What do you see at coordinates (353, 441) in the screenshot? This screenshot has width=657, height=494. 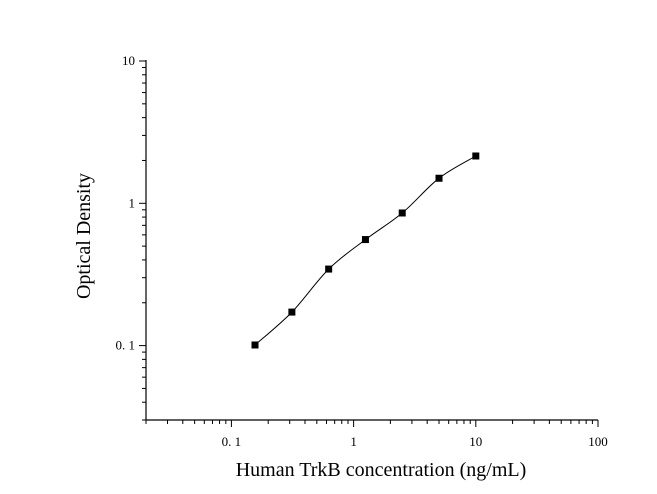 I see `x-tick-label: 1` at bounding box center [353, 441].